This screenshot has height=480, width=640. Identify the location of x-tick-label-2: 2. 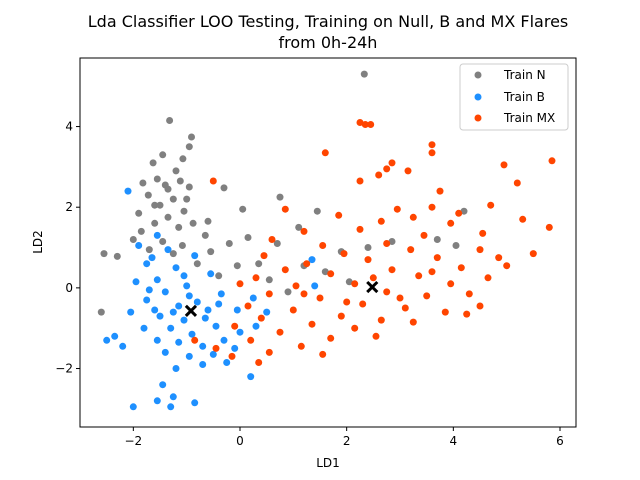
(347, 441).